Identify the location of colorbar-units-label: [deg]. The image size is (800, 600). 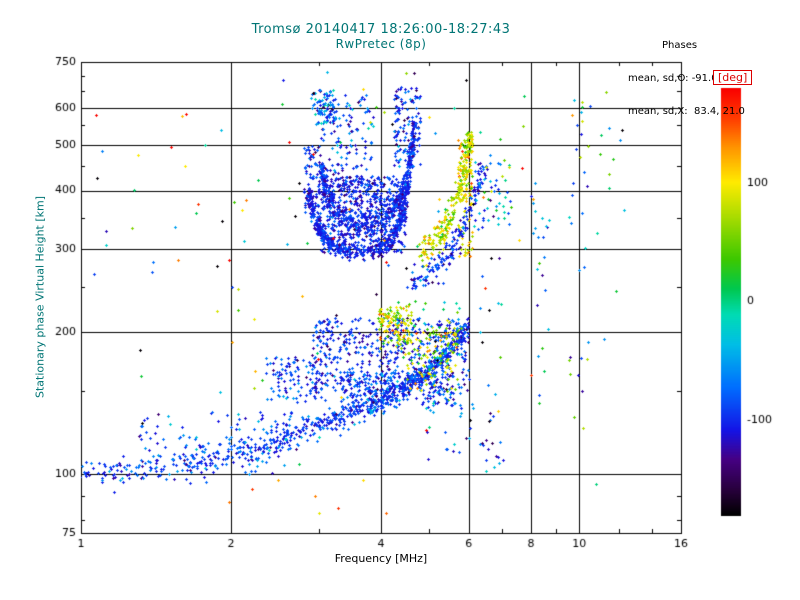
(733, 77).